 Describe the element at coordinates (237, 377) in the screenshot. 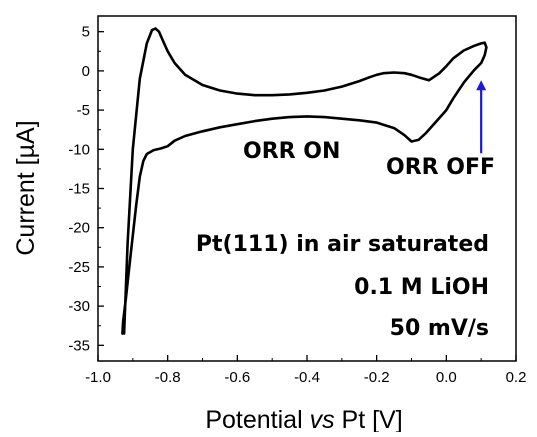

I see `x-tick-label: -0.6` at that location.